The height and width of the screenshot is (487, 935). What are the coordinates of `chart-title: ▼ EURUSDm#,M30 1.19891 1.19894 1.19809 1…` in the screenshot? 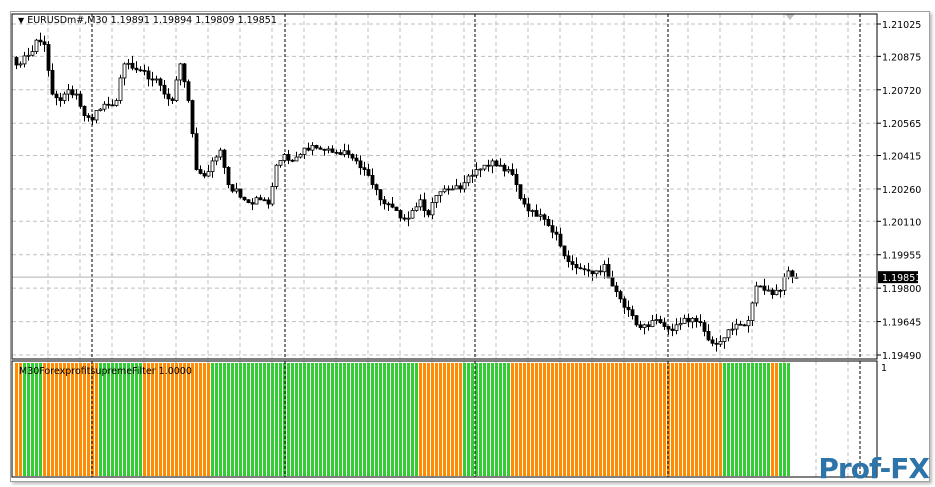 It's located at (147, 20).